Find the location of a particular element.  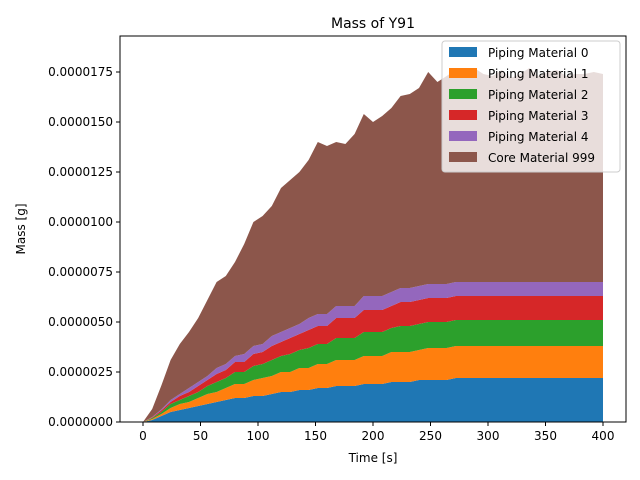

y-tick-label: 0.0000150 is located at coordinates (80, 122).